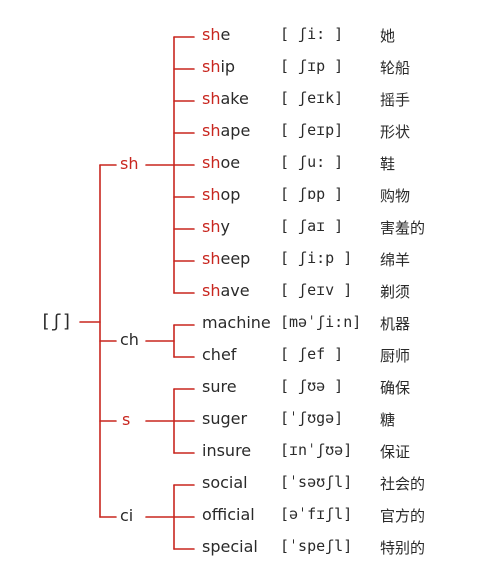  I want to click on group-label-text: s, so click(126, 419).